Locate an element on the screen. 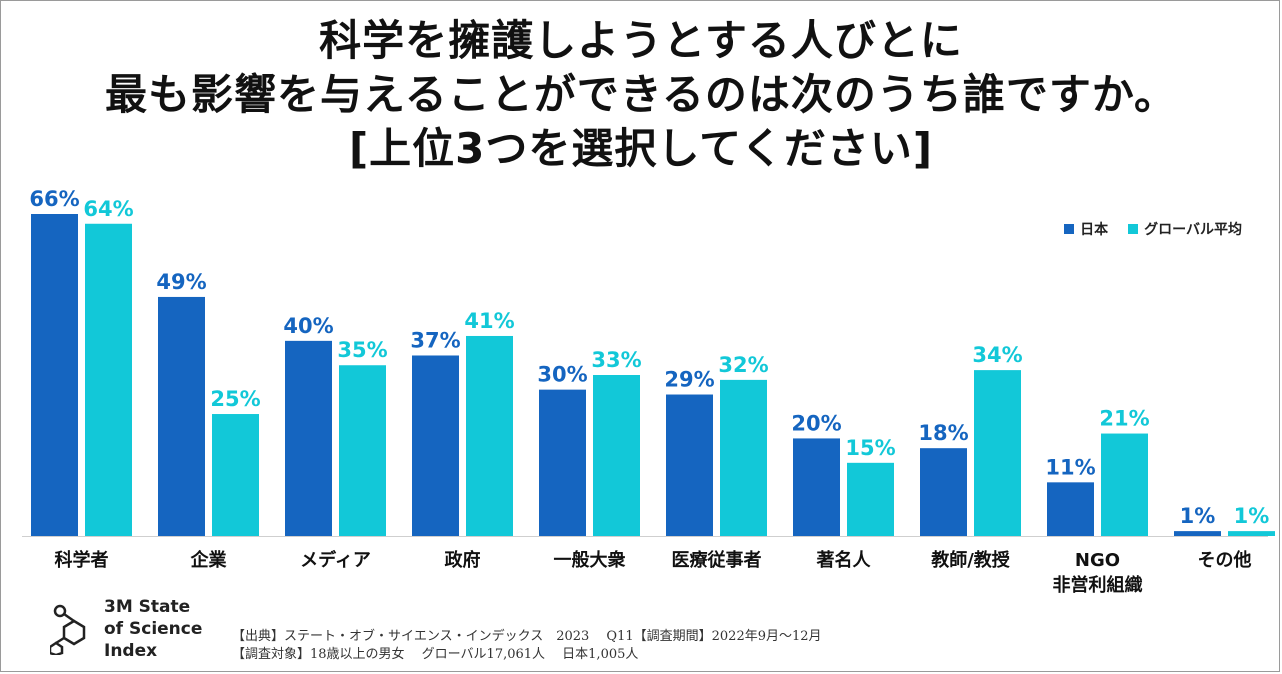 The image size is (1282, 674). legend-item-global: グローバル平均 is located at coordinates (1185, 229).